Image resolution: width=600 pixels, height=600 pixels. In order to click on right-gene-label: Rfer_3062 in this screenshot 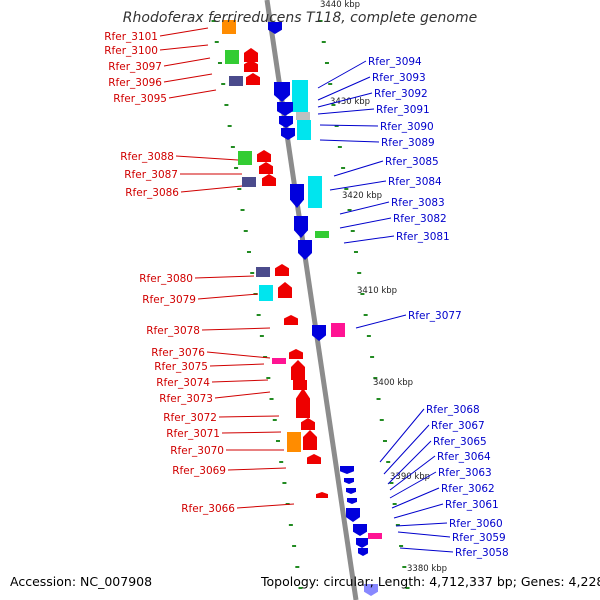, I will do `click(468, 489)`.